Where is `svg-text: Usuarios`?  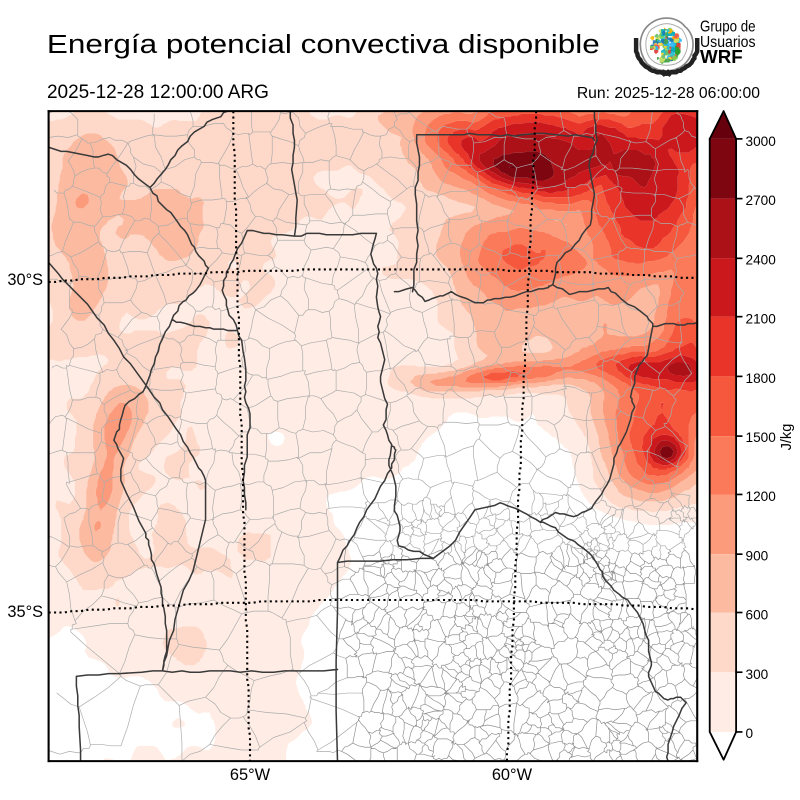
svg-text: Usuarios is located at coordinates (728, 42).